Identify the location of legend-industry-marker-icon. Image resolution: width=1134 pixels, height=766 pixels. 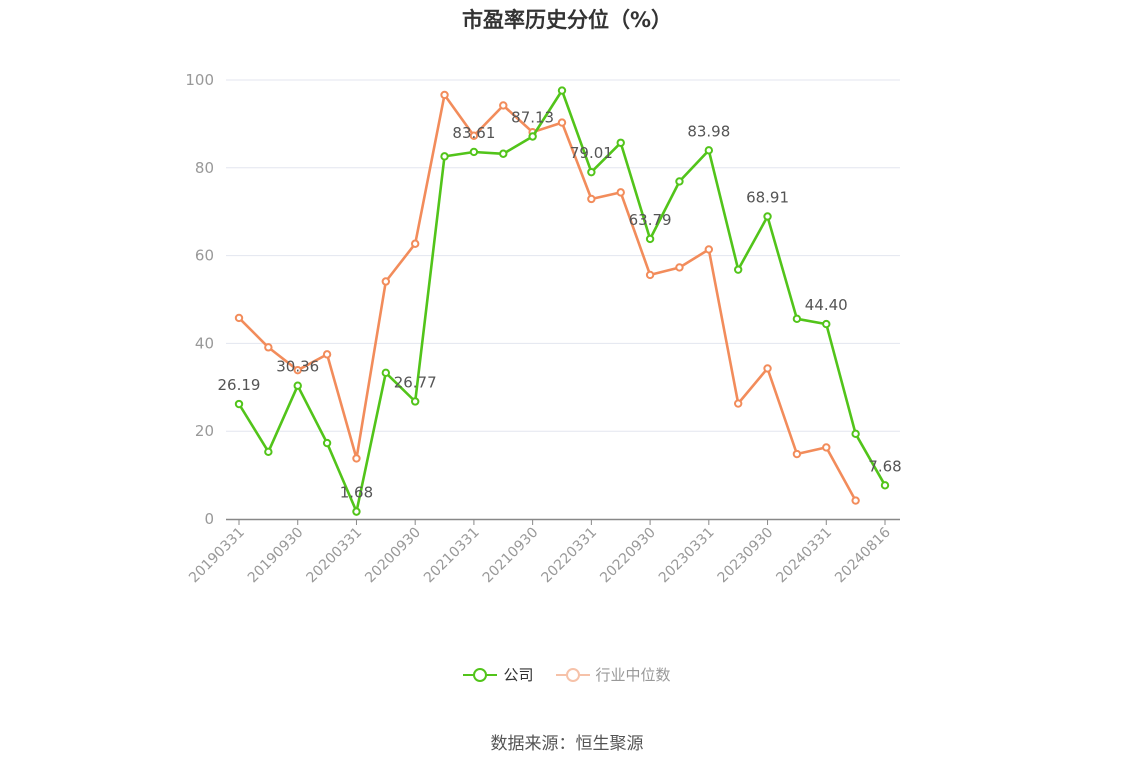
(572, 675).